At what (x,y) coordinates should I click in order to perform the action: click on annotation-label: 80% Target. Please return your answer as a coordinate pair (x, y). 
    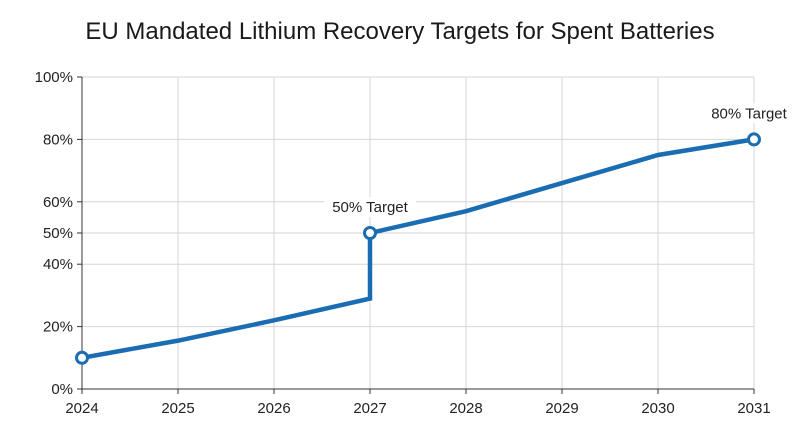
    Looking at the image, I should click on (749, 113).